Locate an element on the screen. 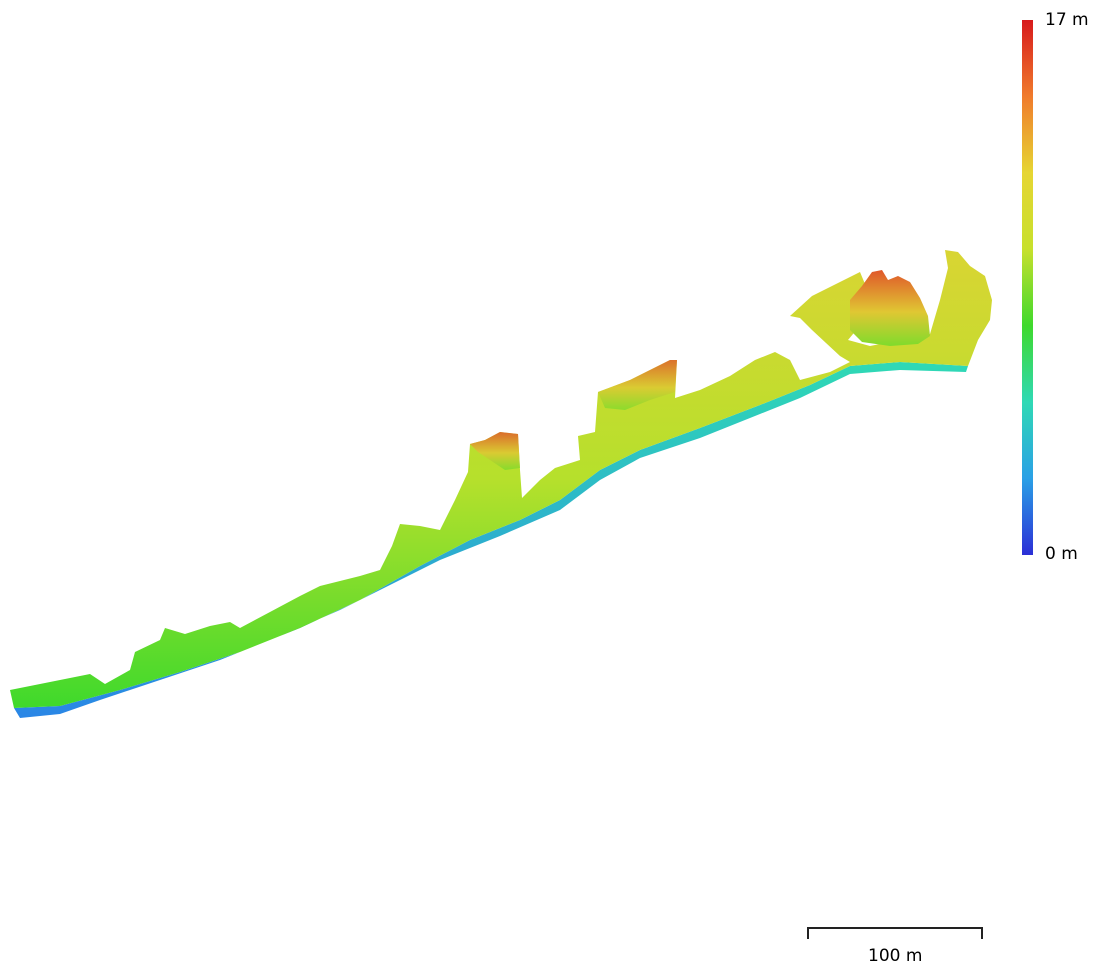  legend-min-label: 0 m is located at coordinates (1061, 554).